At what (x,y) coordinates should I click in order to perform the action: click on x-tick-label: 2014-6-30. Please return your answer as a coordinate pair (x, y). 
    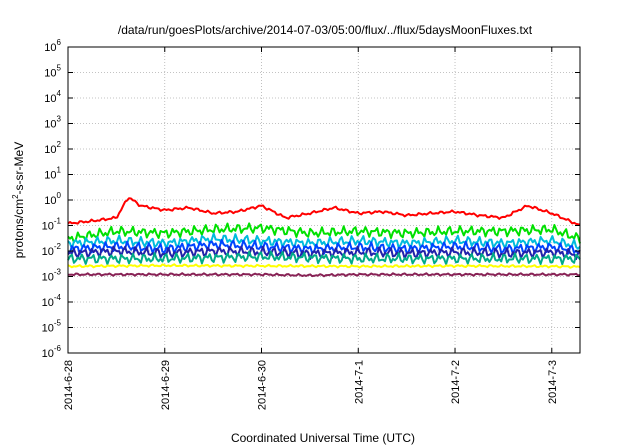
    Looking at the image, I should click on (263, 385).